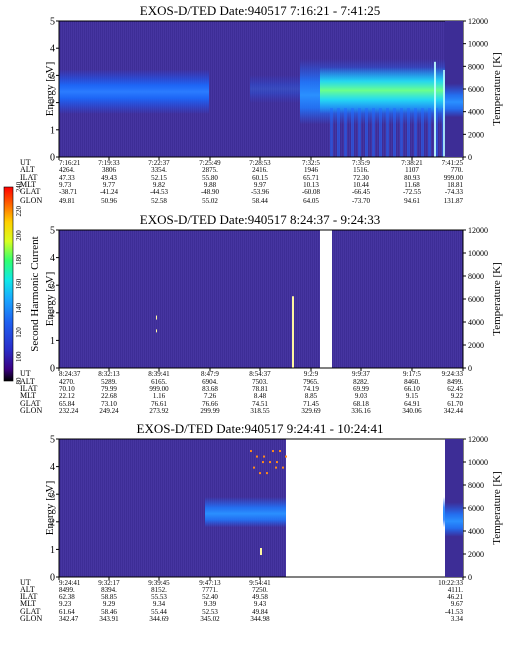 This screenshot has height=649, width=505. I want to click on table-cell-glat: -48.90, so click(210, 192).